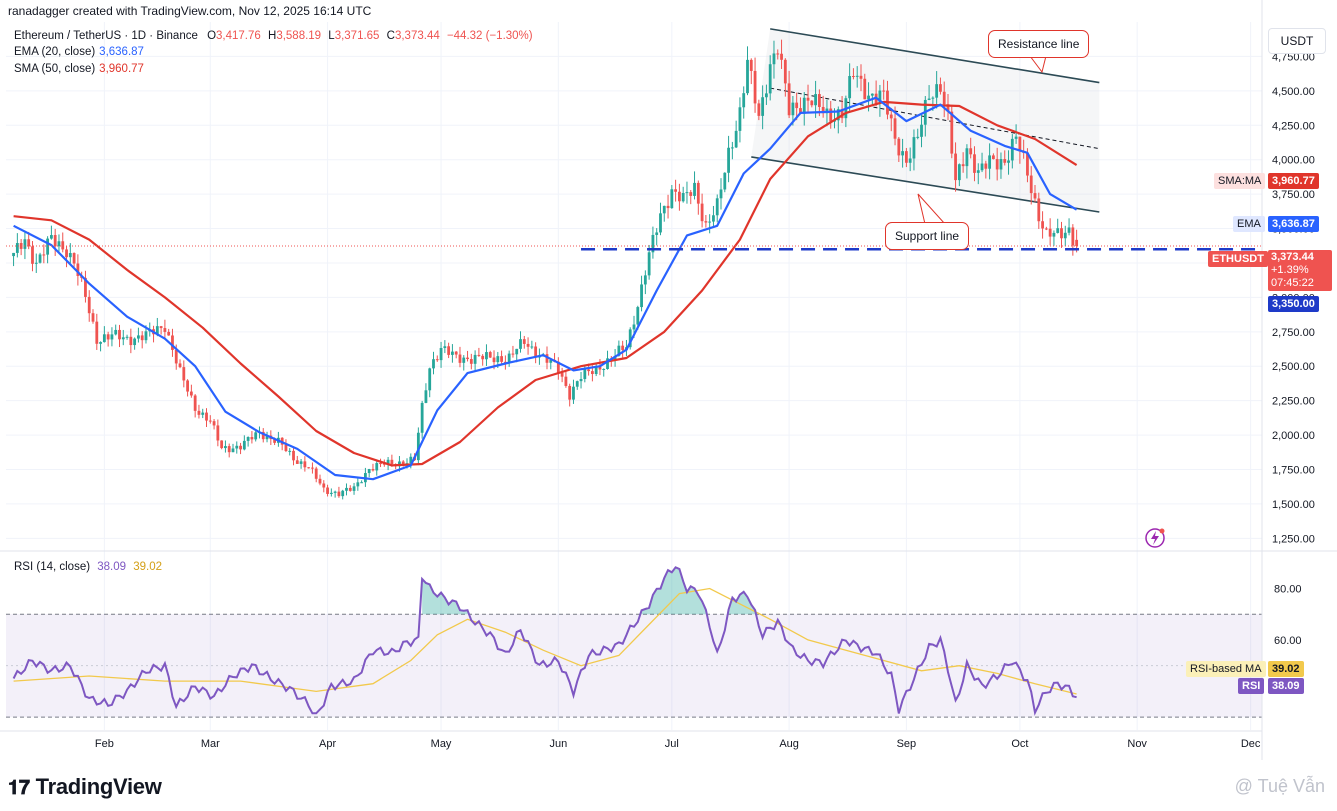 The image size is (1337, 811). What do you see at coordinates (631, 740) in the screenshot?
I see `time-axis: Feb Mar Apr May Jun Jul Aug Sep Oct Nov Dec` at bounding box center [631, 740].